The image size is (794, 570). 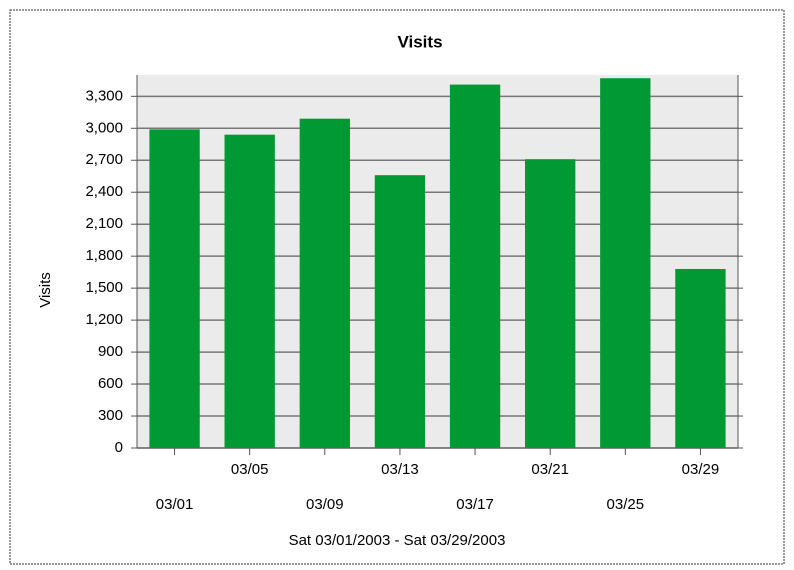 I want to click on y-tick-label: 2,100, so click(x=104, y=223).